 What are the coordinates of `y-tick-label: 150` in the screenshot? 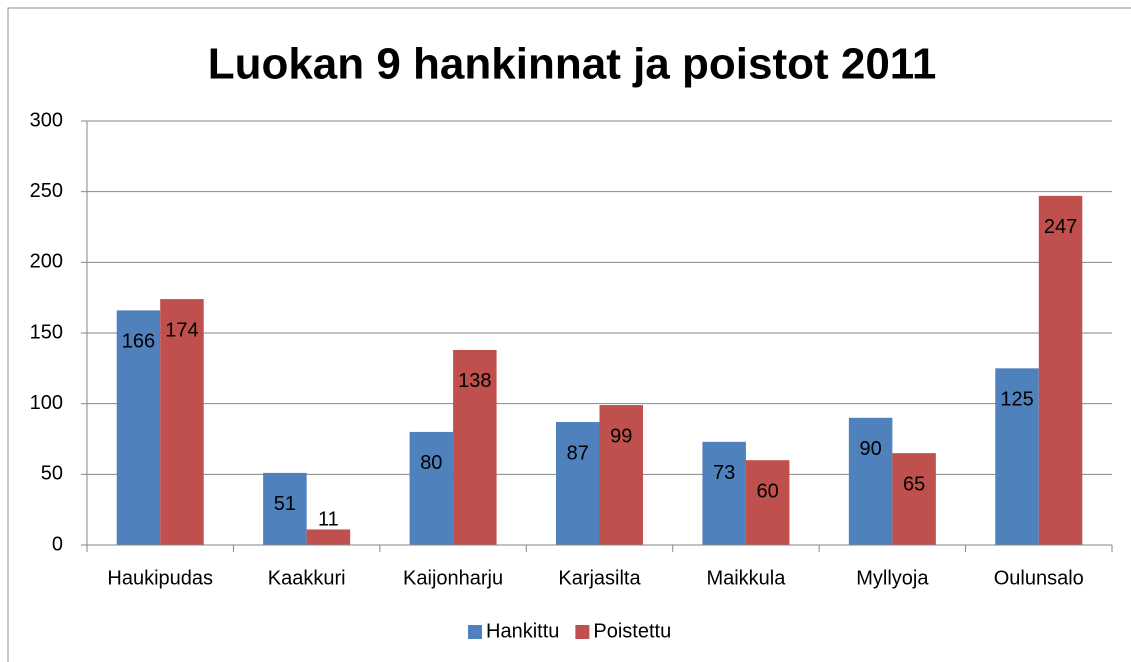 It's located at (46, 332).